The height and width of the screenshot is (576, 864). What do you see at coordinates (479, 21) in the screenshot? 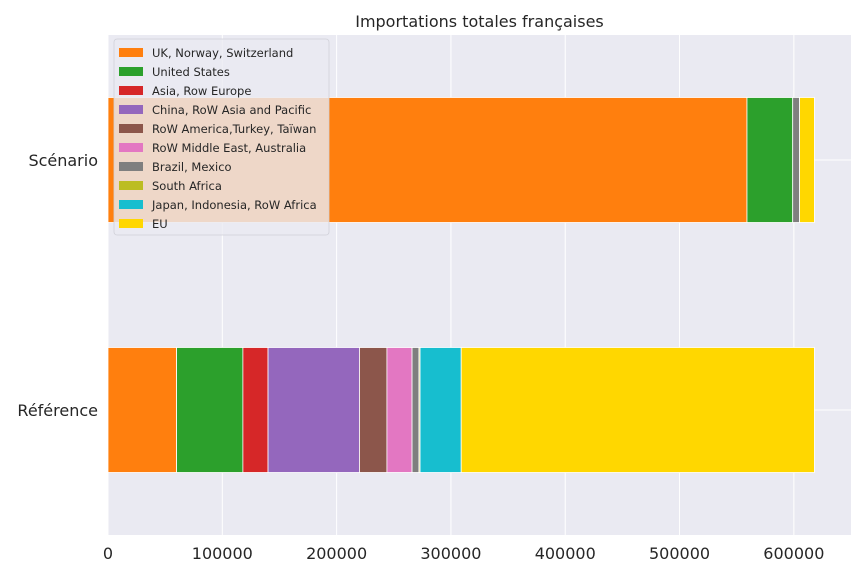
I see `chart-title: Importations totales françaises` at bounding box center [479, 21].